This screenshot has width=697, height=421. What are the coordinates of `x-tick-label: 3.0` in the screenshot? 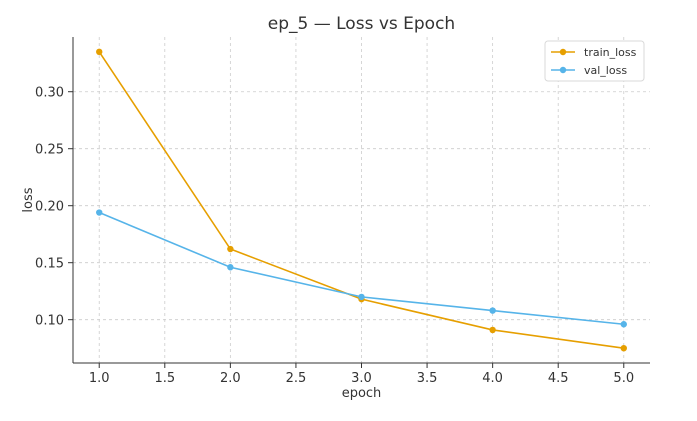 It's located at (361, 378).